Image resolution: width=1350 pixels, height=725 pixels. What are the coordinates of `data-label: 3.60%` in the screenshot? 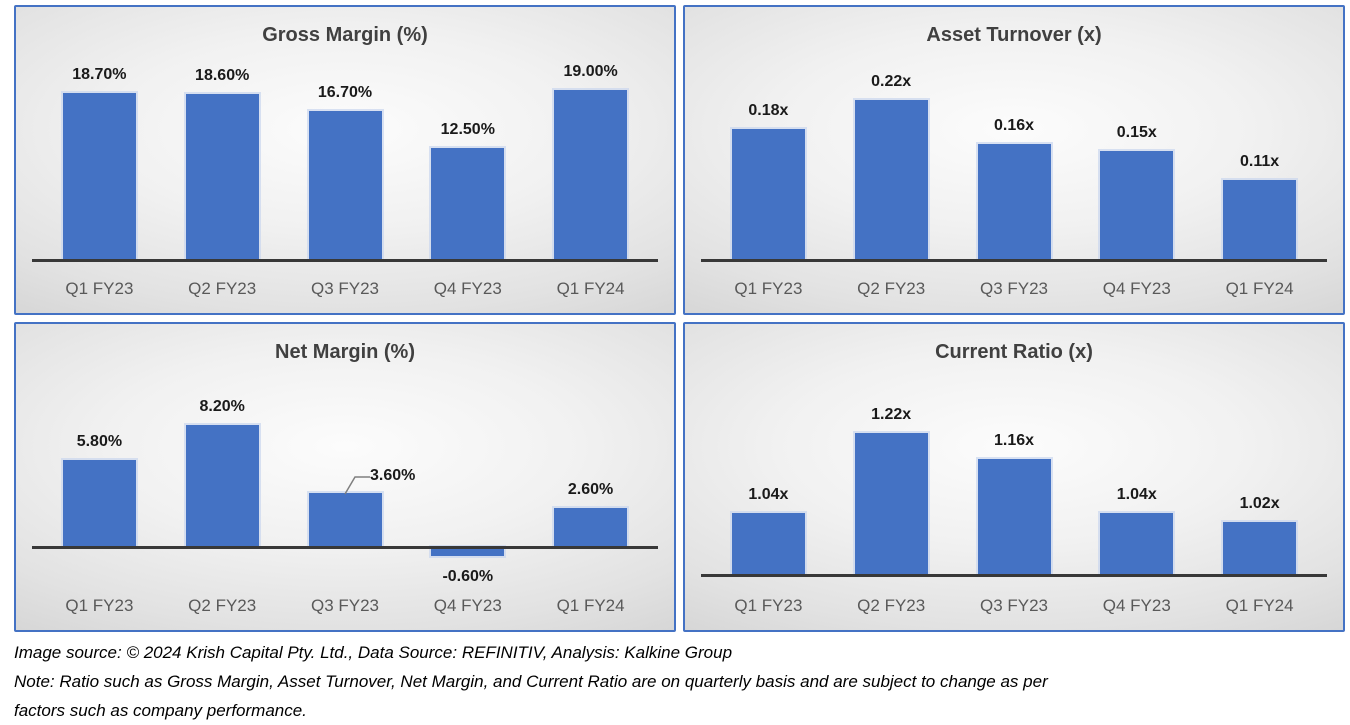 It's located at (393, 476).